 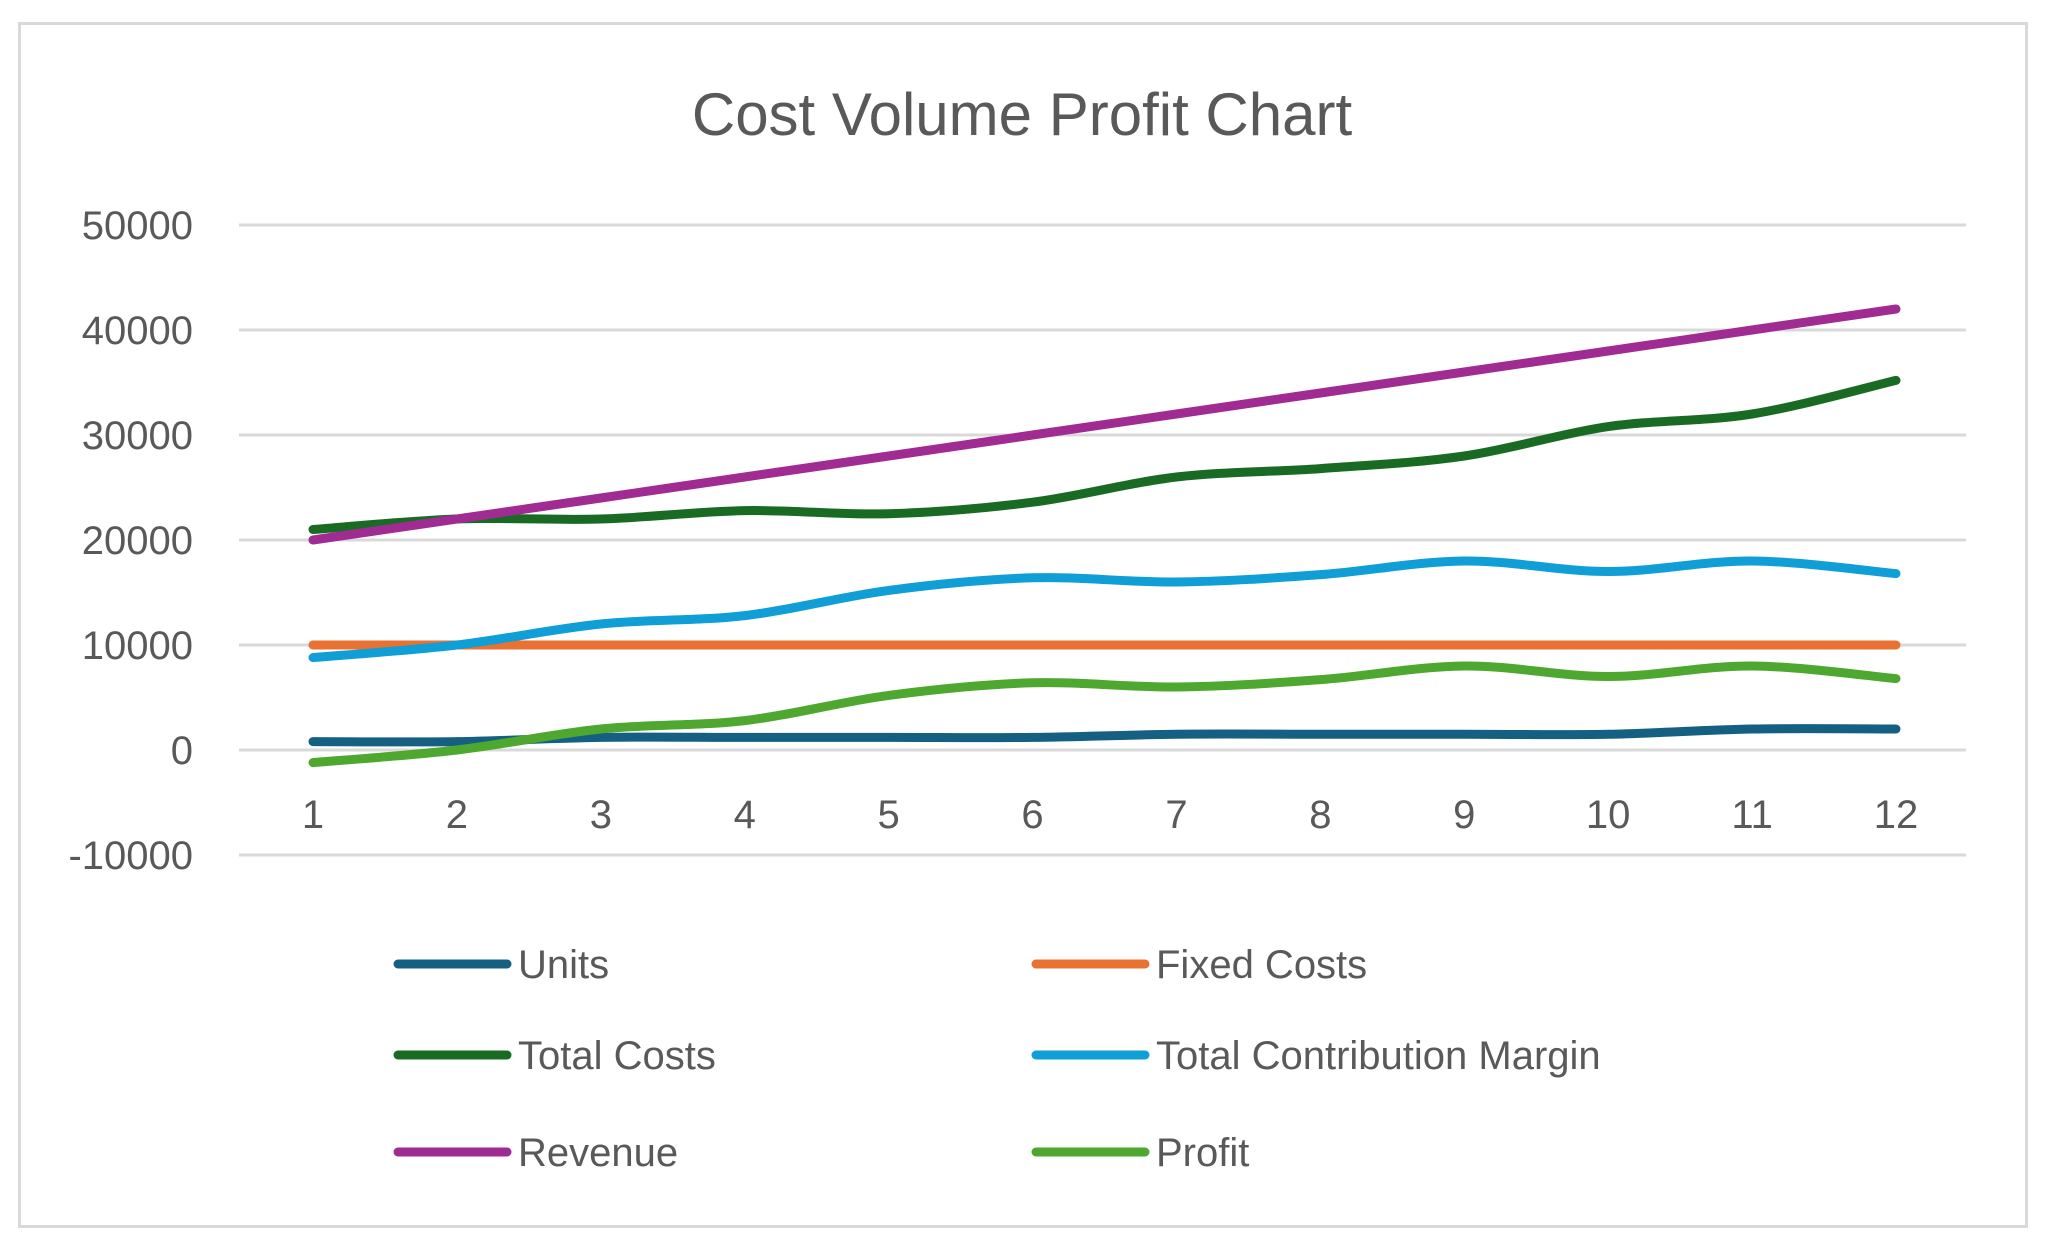 What do you see at coordinates (182, 751) in the screenshot?
I see `y-tick-label: 0` at bounding box center [182, 751].